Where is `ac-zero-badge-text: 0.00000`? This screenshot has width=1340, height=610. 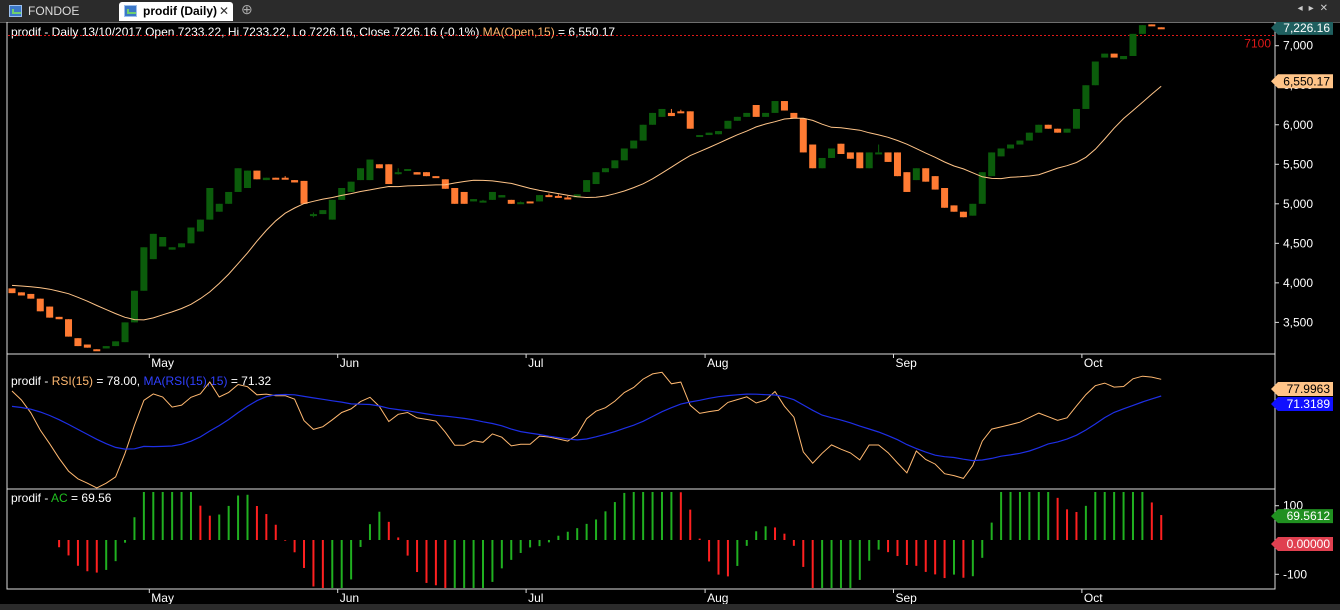 ac-zero-badge-text: 0.00000 is located at coordinates (1309, 544).